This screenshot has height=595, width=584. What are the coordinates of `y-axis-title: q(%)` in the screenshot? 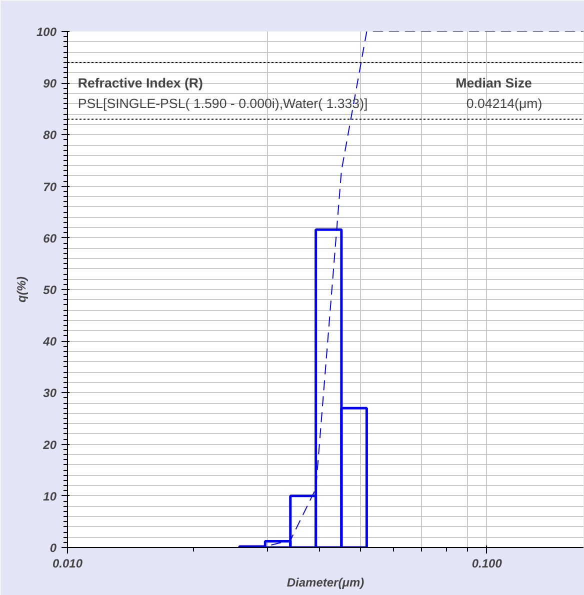 It's located at (21, 289).